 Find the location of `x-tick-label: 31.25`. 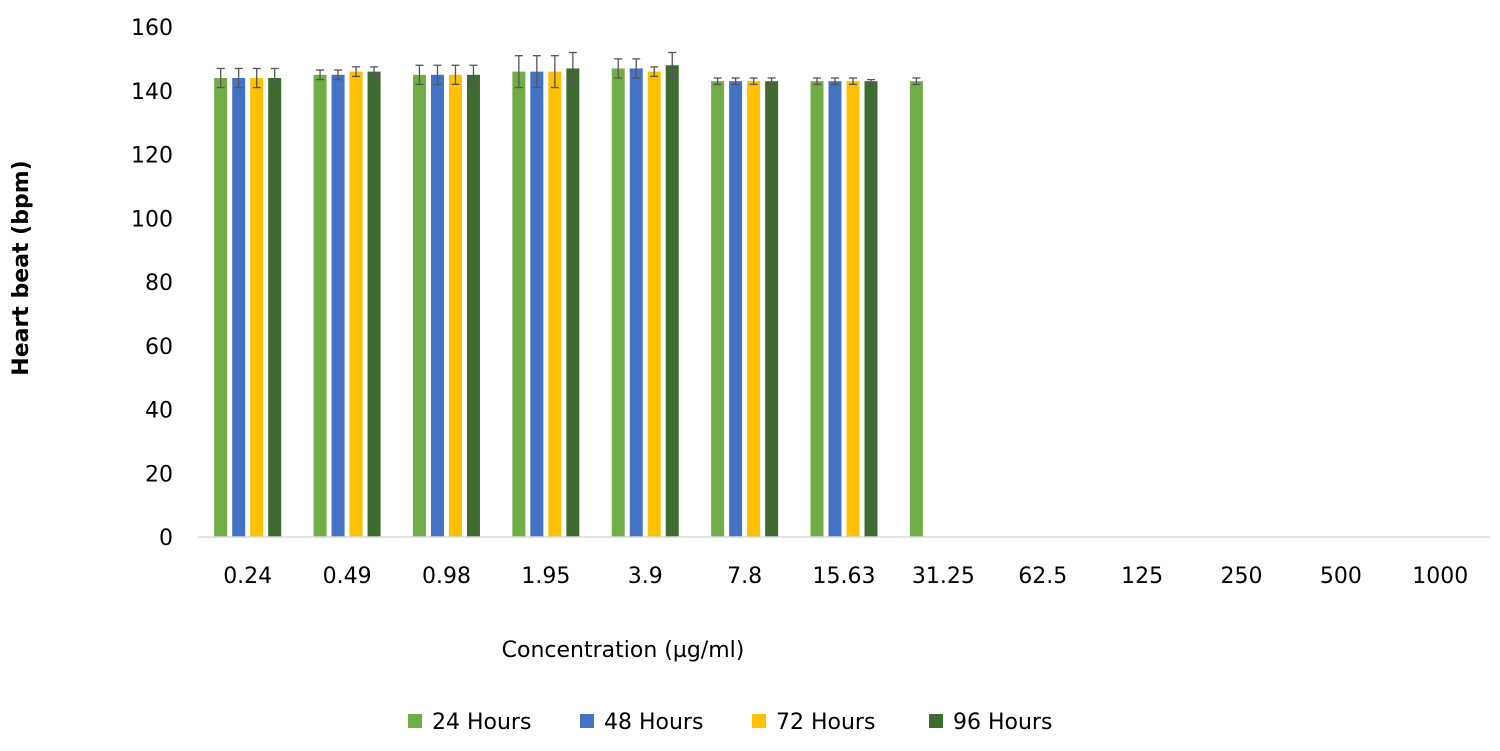

x-tick-label: 31.25 is located at coordinates (943, 576).